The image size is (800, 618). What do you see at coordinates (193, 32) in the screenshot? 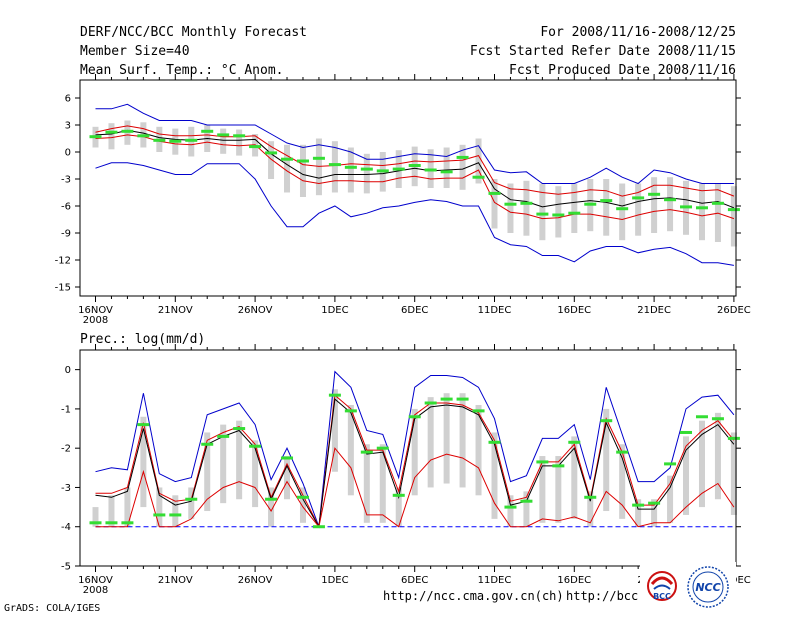
I see `chart-title: DERF/NCC/BCC Monthly Forecast` at bounding box center [193, 32].